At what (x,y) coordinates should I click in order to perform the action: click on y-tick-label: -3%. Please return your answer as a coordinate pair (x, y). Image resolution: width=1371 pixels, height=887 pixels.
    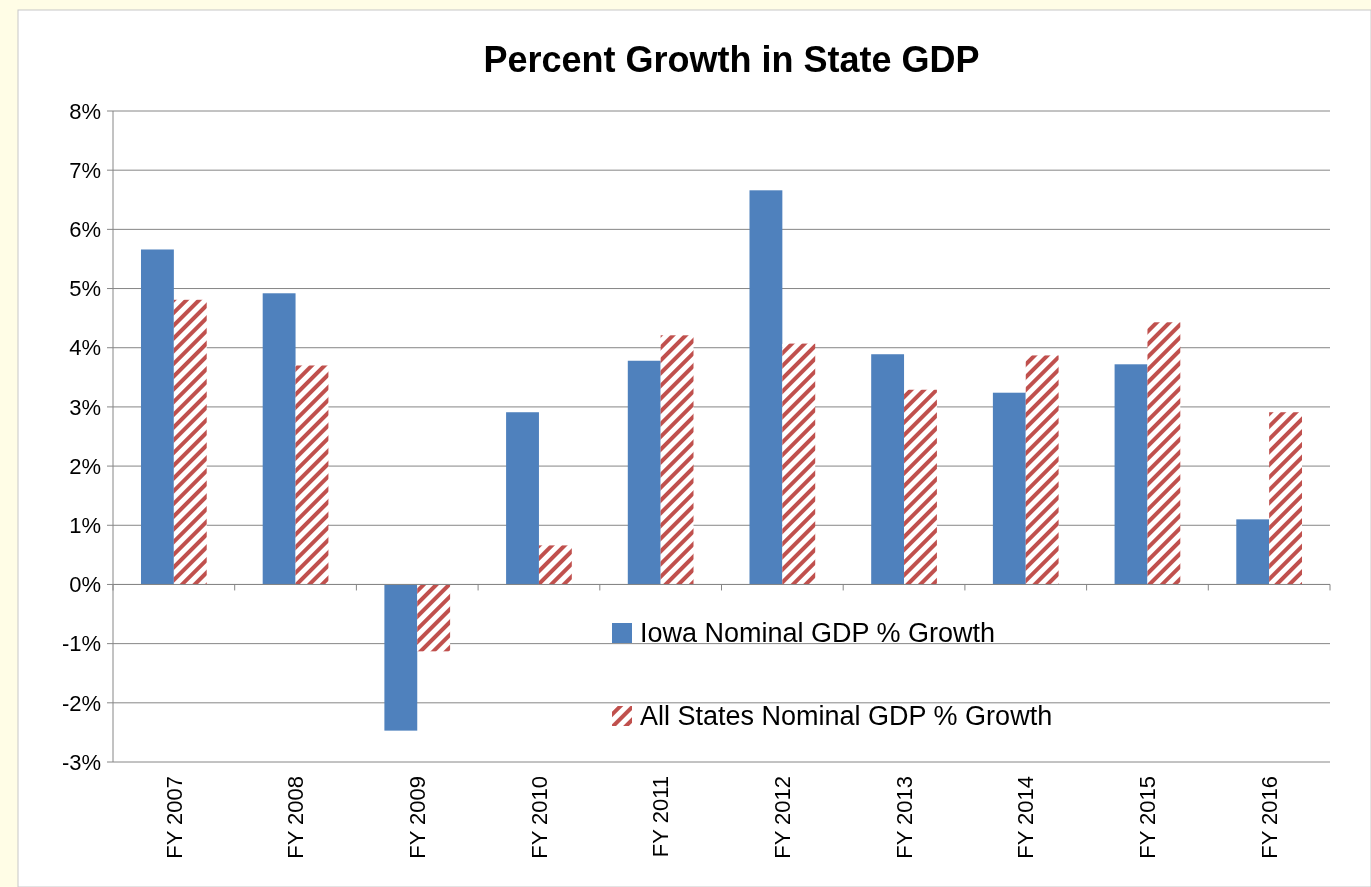
    Looking at the image, I should click on (81, 762).